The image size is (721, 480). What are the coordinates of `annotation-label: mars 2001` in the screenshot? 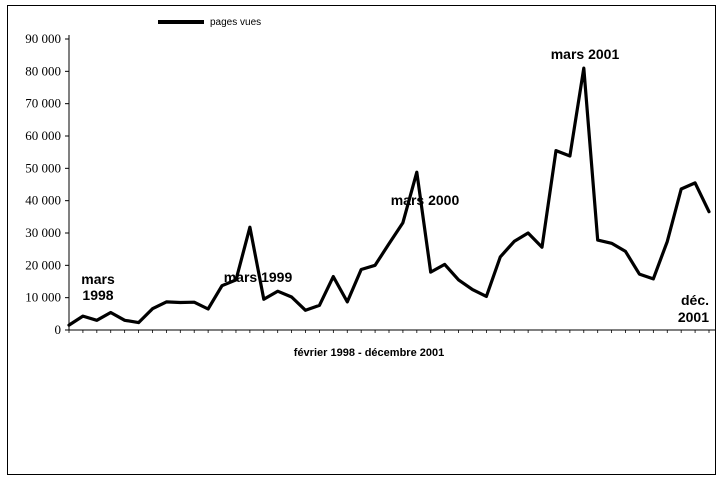 It's located at (585, 54).